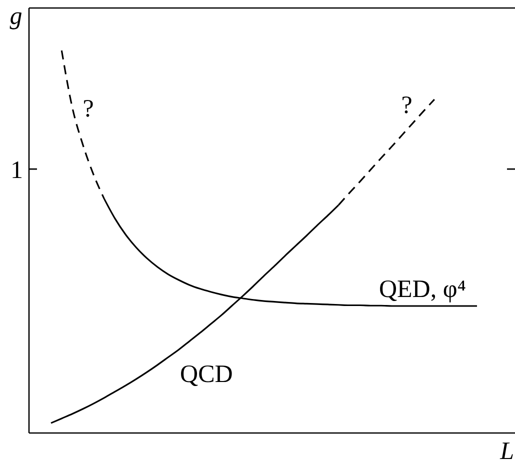 The width and height of the screenshot is (515, 464). What do you see at coordinates (422, 290) in the screenshot?
I see `series-label: QED, φ⁴` at bounding box center [422, 290].